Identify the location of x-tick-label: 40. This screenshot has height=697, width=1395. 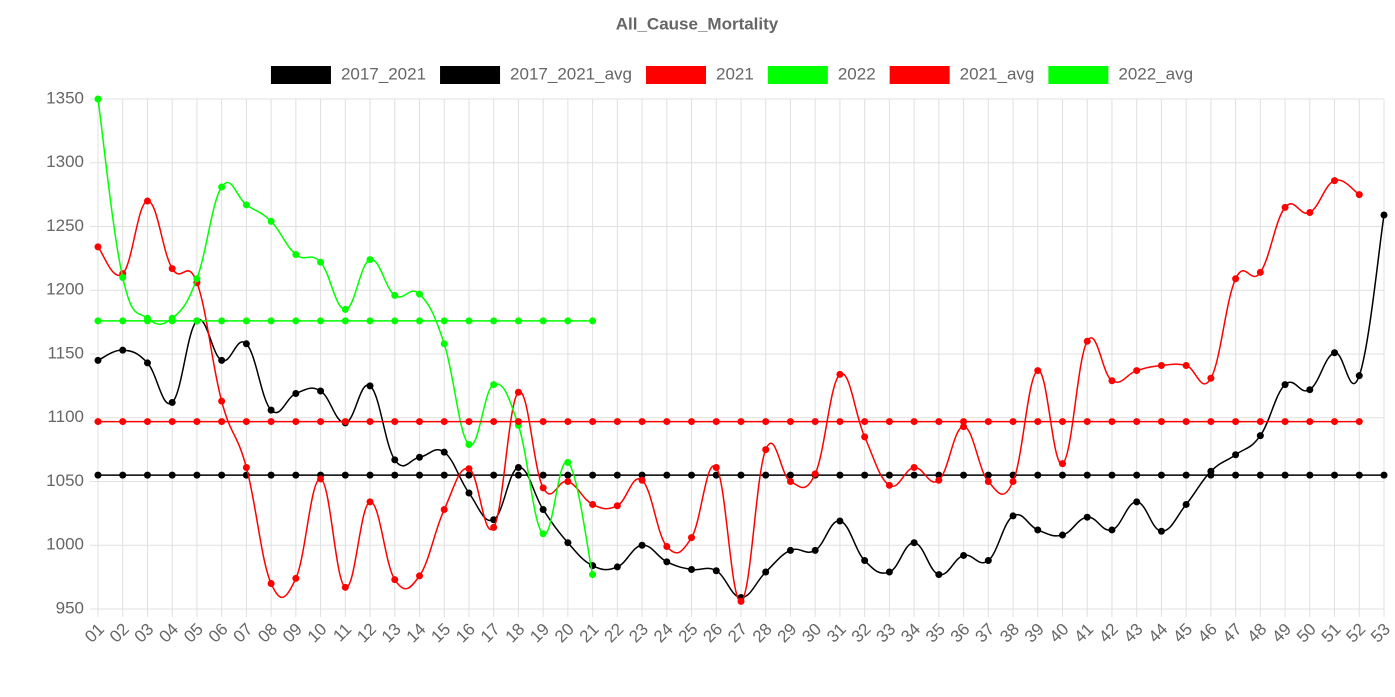
(1059, 633).